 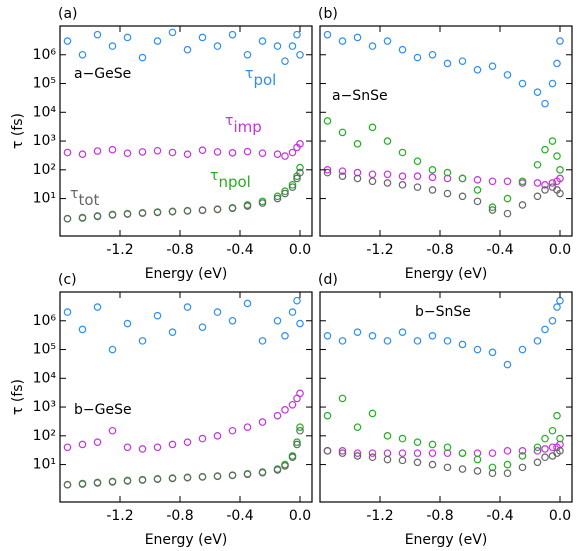 I want to click on y-tick-label: 10⁴, so click(x=45, y=378).